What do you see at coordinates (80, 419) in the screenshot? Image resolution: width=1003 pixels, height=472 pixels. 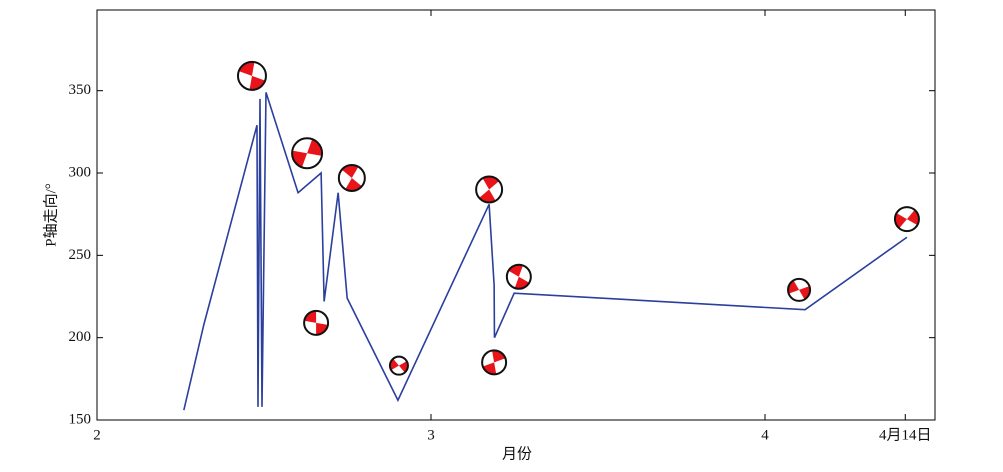 I see `y-tick-label: 150` at bounding box center [80, 419].